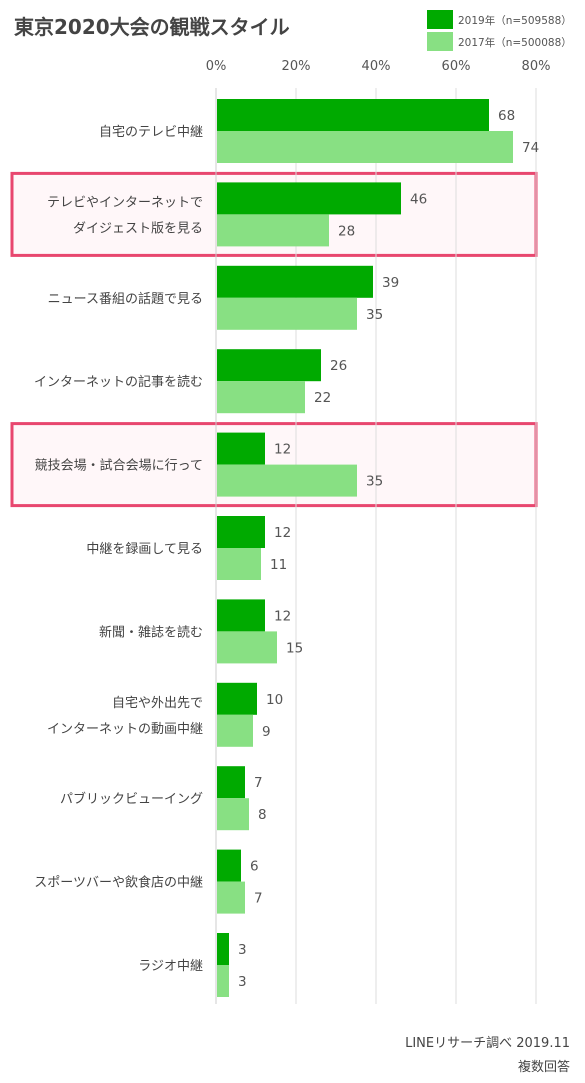 Image resolution: width=585 pixels, height=1083 pixels. What do you see at coordinates (119, 466) in the screenshot?
I see `category-label: 競技会場・試合会場に行って` at bounding box center [119, 466].